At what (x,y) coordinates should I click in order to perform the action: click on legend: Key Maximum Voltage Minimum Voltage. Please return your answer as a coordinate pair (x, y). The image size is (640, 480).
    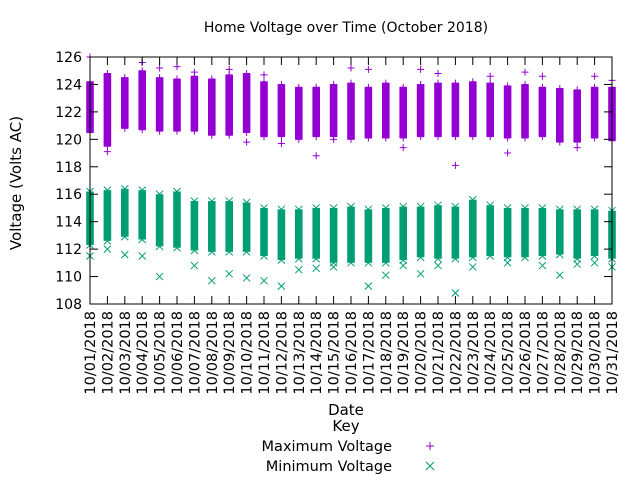
    Looking at the image, I should click on (348, 446).